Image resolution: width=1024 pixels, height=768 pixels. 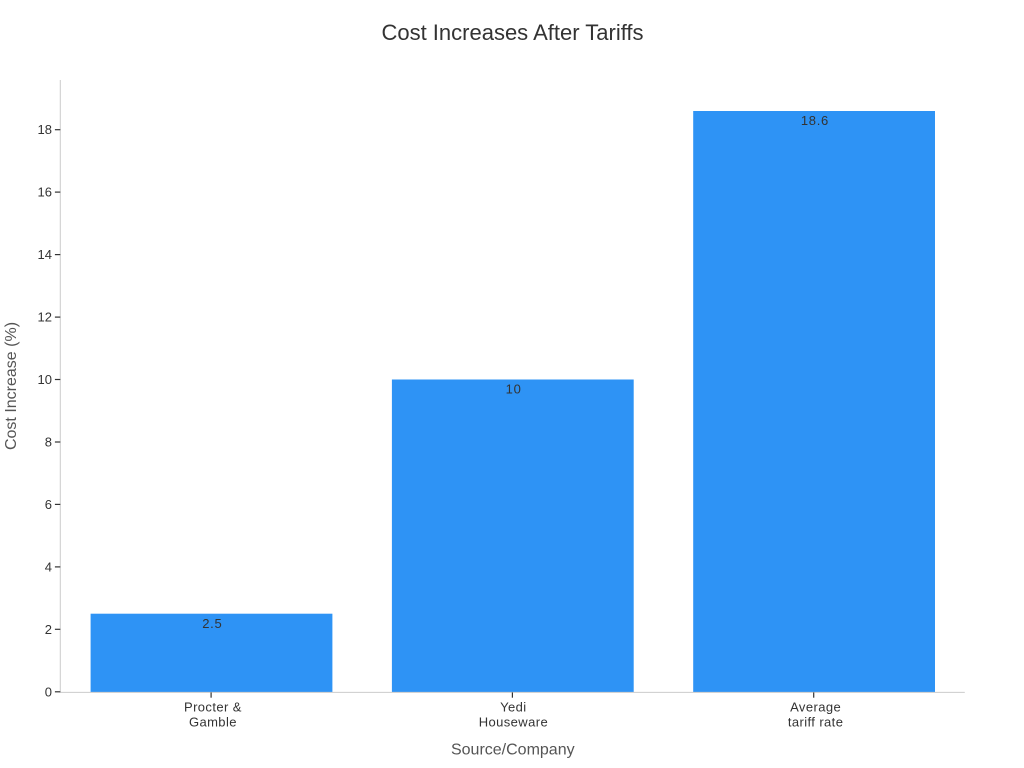 I want to click on svg-text: 14, so click(x=45, y=254).